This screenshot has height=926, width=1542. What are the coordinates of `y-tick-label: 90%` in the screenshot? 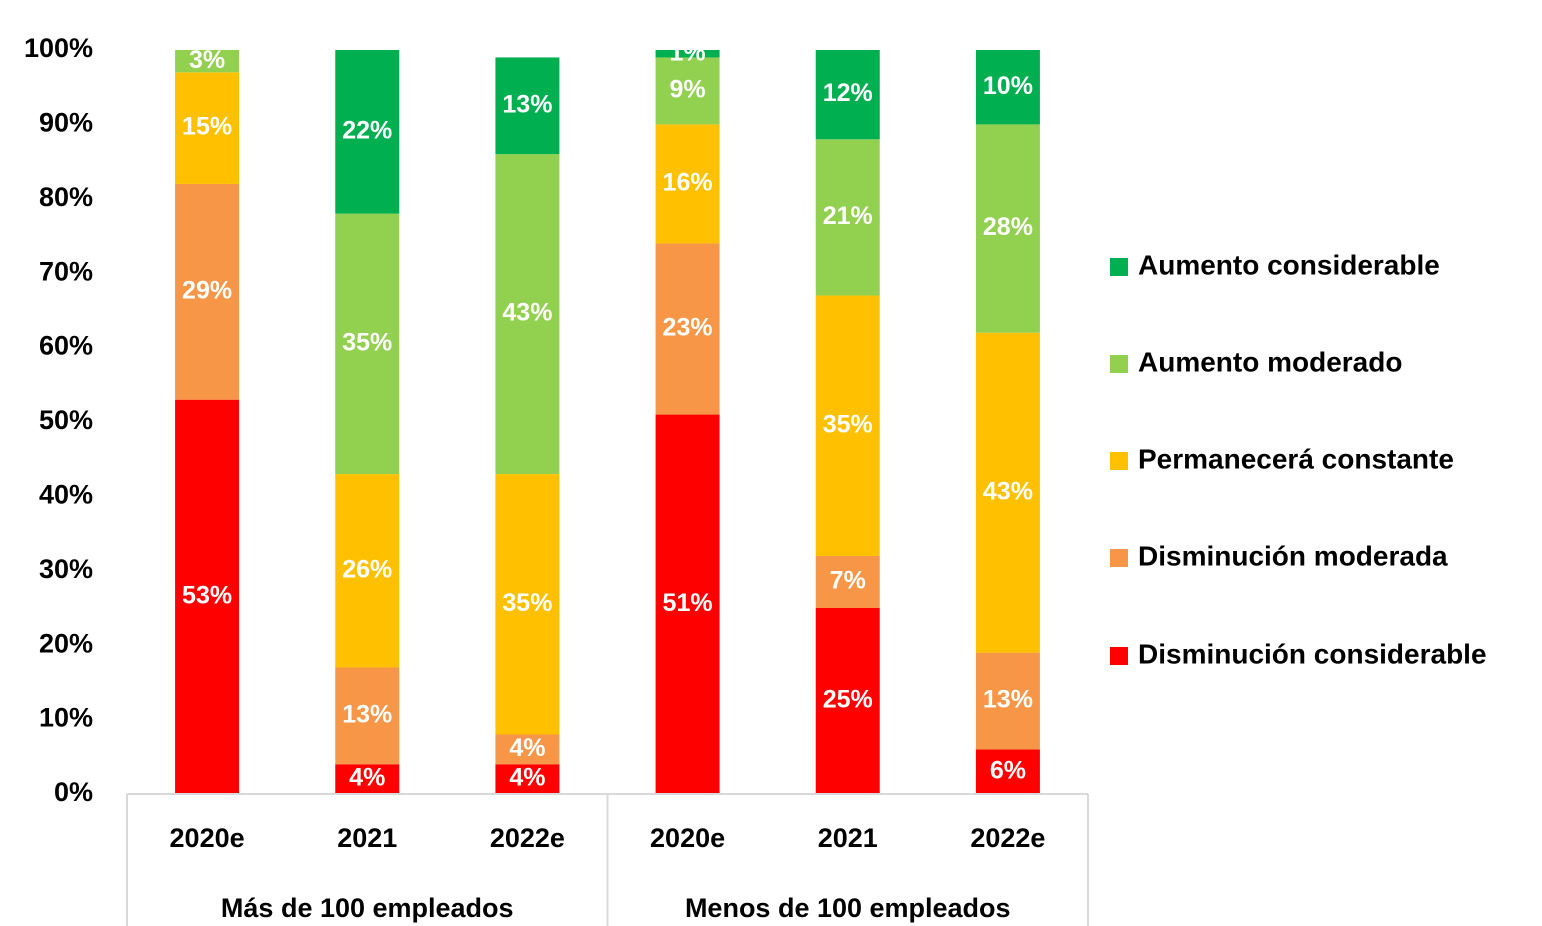 It's located at (66, 123).